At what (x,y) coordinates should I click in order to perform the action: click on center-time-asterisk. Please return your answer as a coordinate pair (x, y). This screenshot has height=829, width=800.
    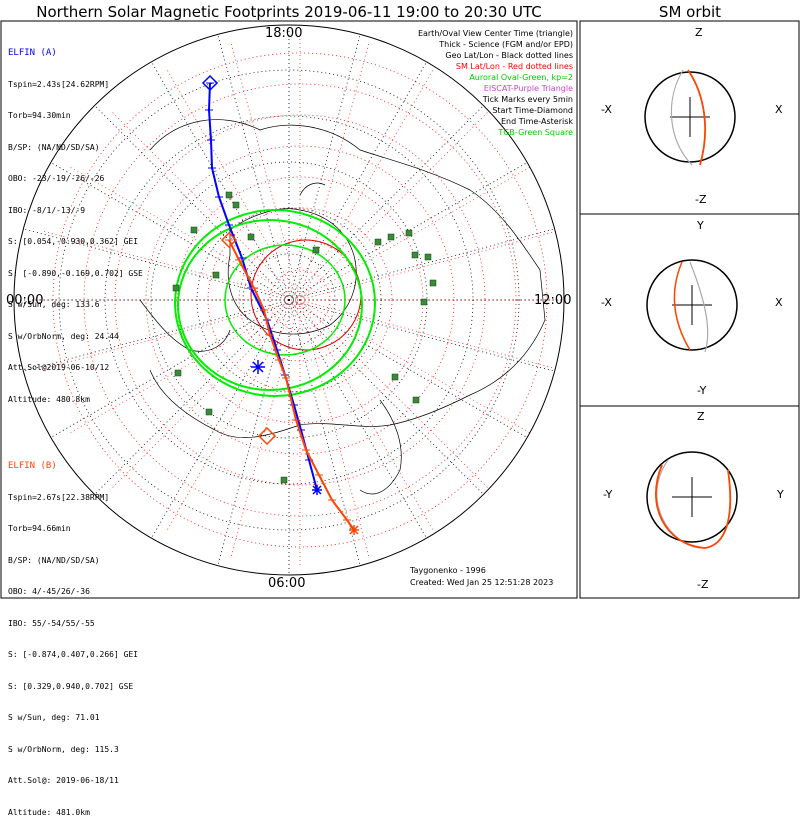
    Looking at the image, I should click on (258, 367).